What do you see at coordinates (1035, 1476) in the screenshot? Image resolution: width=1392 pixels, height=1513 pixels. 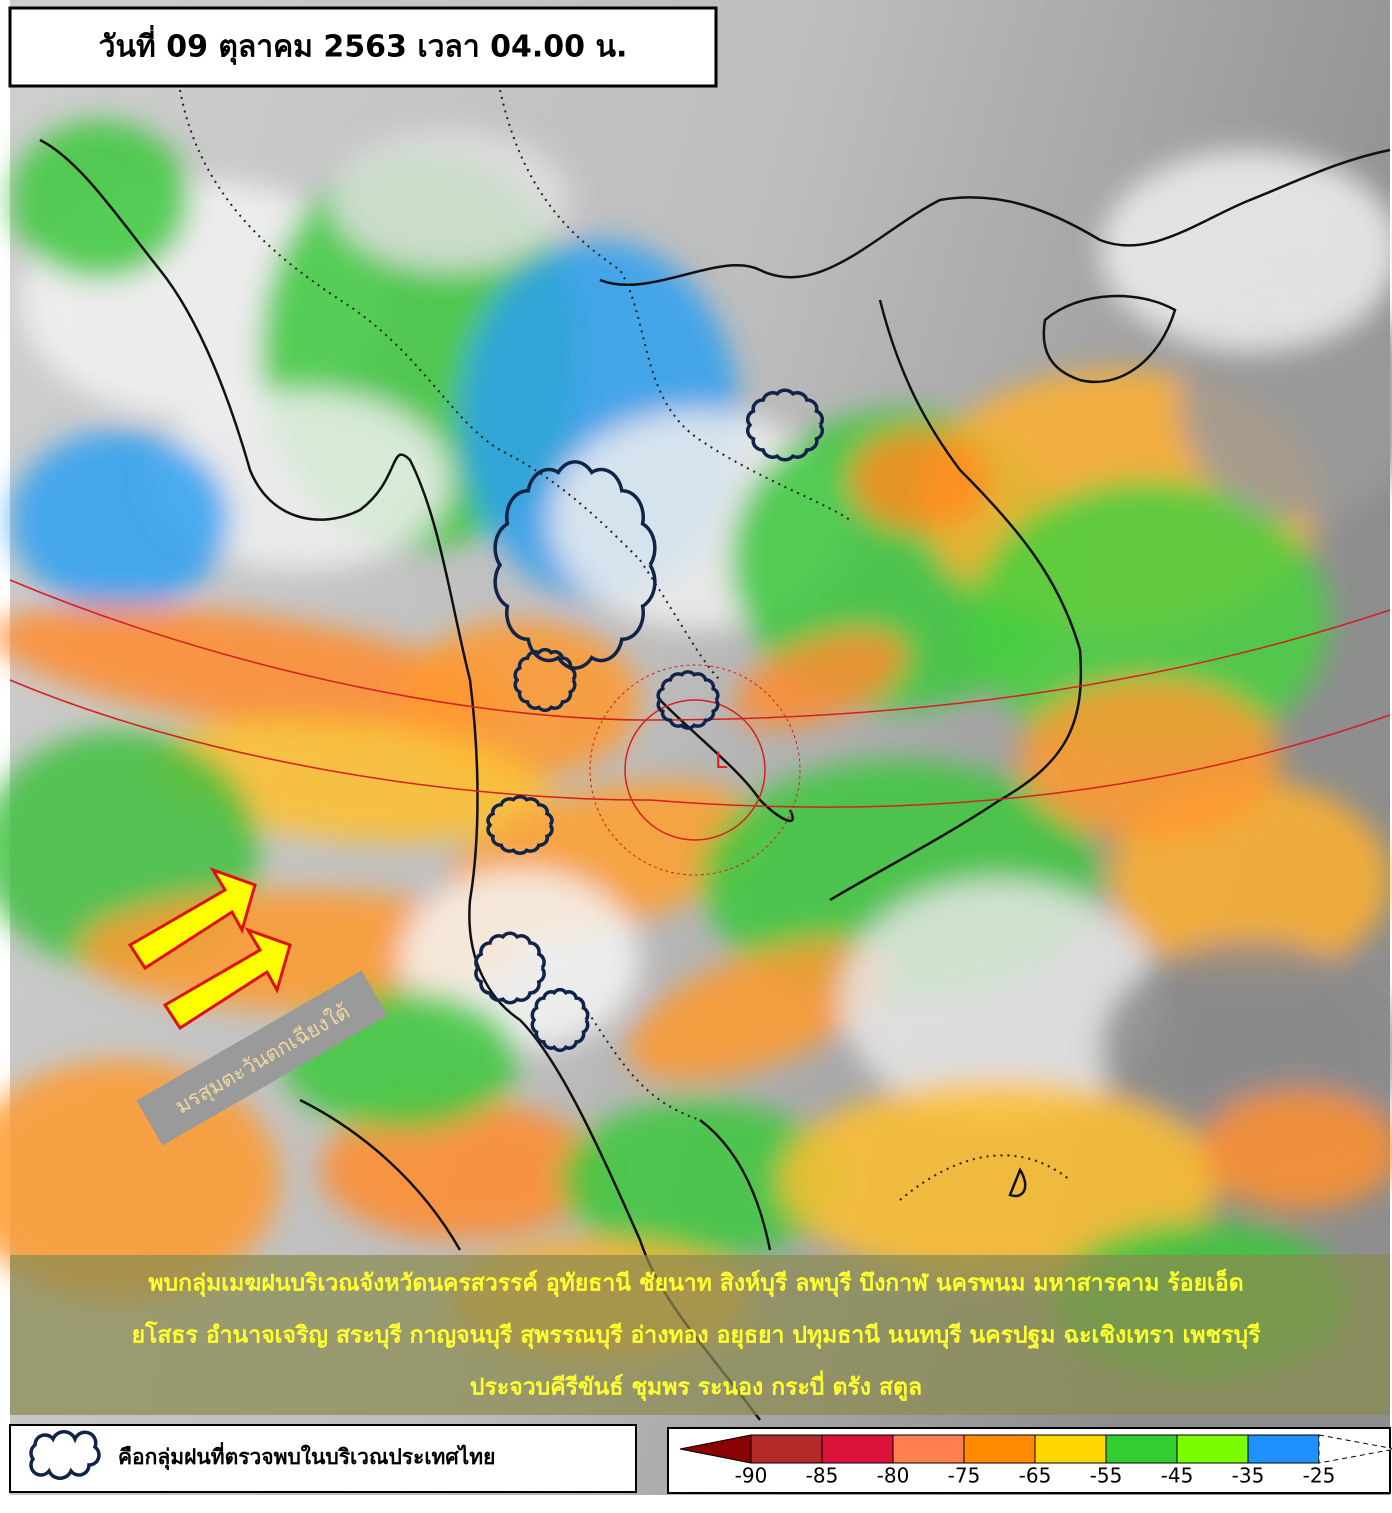 I see `colorbar-tick-label: -65` at bounding box center [1035, 1476].